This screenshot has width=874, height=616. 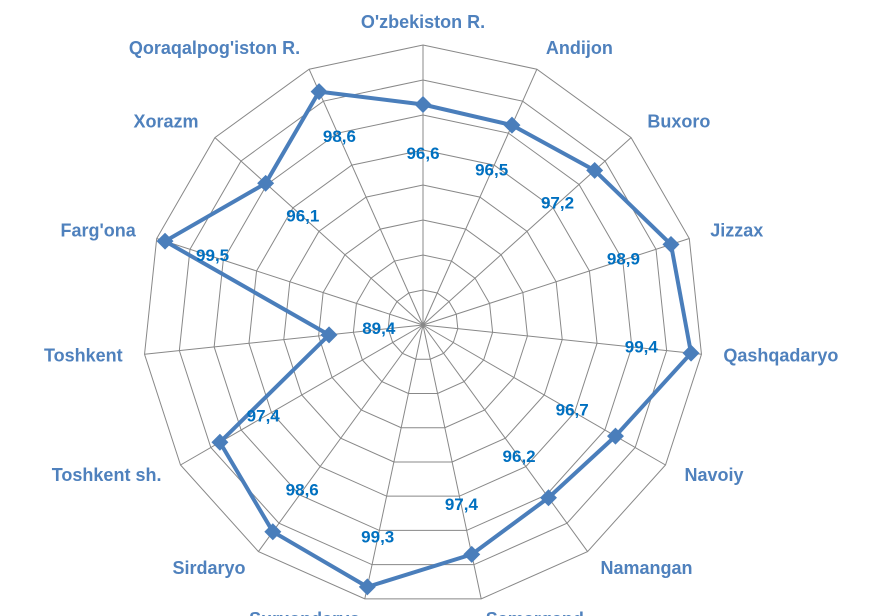 What do you see at coordinates (535, 612) in the screenshot?
I see `category-label: Samarqand` at bounding box center [535, 612].